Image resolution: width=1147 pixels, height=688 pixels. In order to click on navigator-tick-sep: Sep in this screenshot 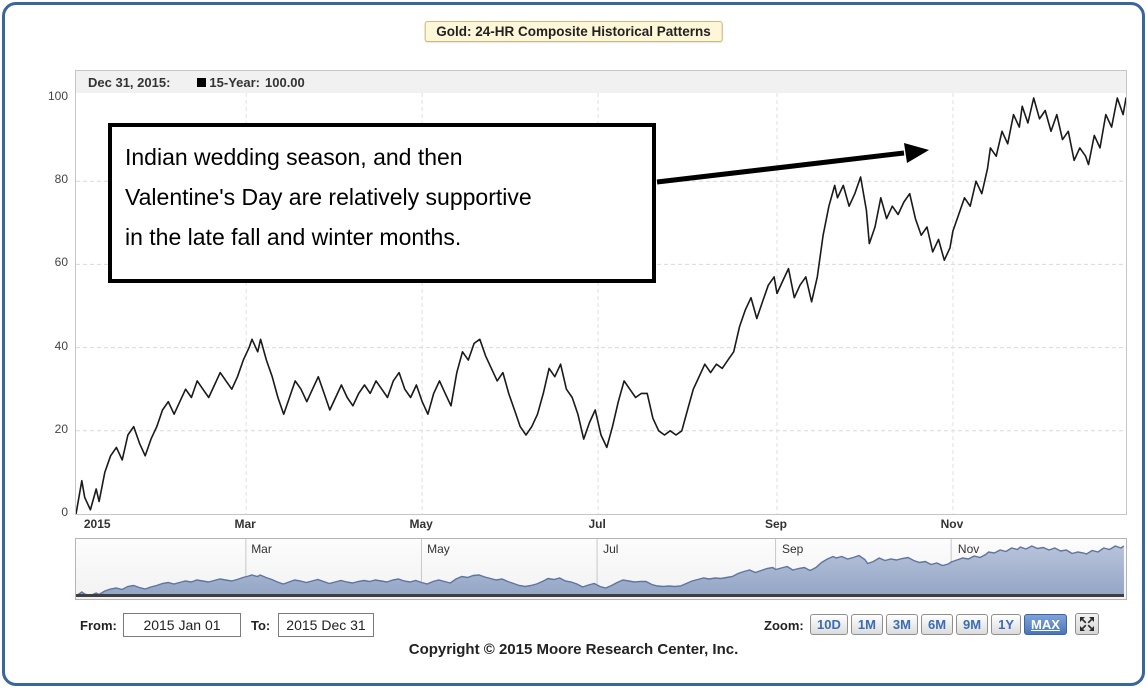, I will do `click(792, 549)`.